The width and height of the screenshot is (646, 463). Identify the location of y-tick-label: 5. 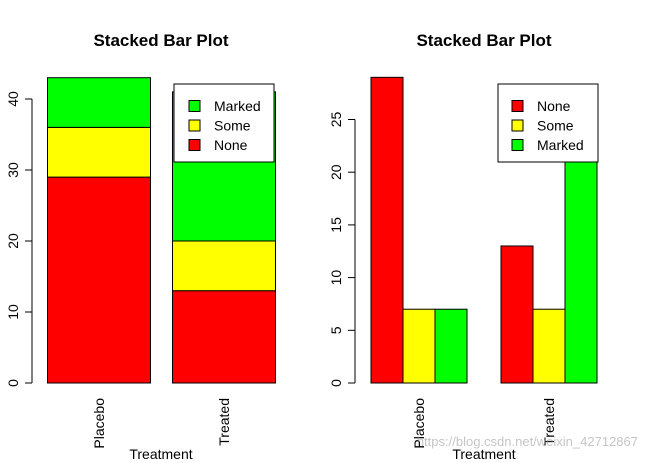
(336, 330).